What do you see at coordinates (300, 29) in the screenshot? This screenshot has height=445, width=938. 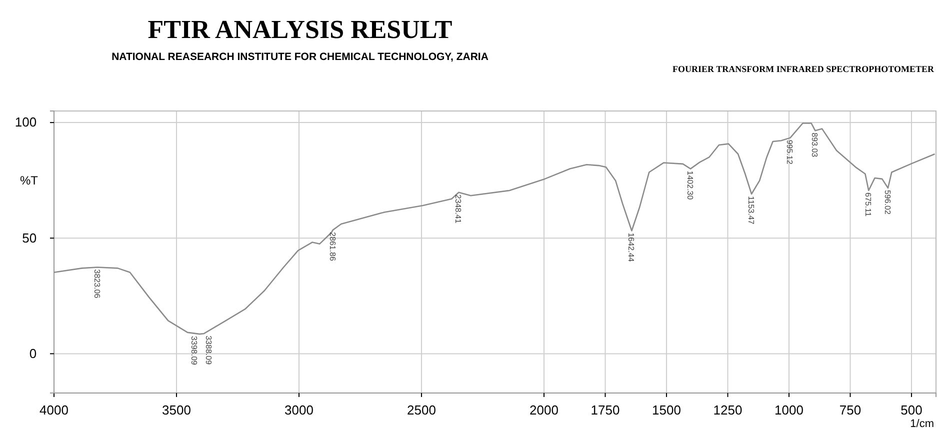 I see `chart-title: FTIR ANALYSIS RESULT` at bounding box center [300, 29].